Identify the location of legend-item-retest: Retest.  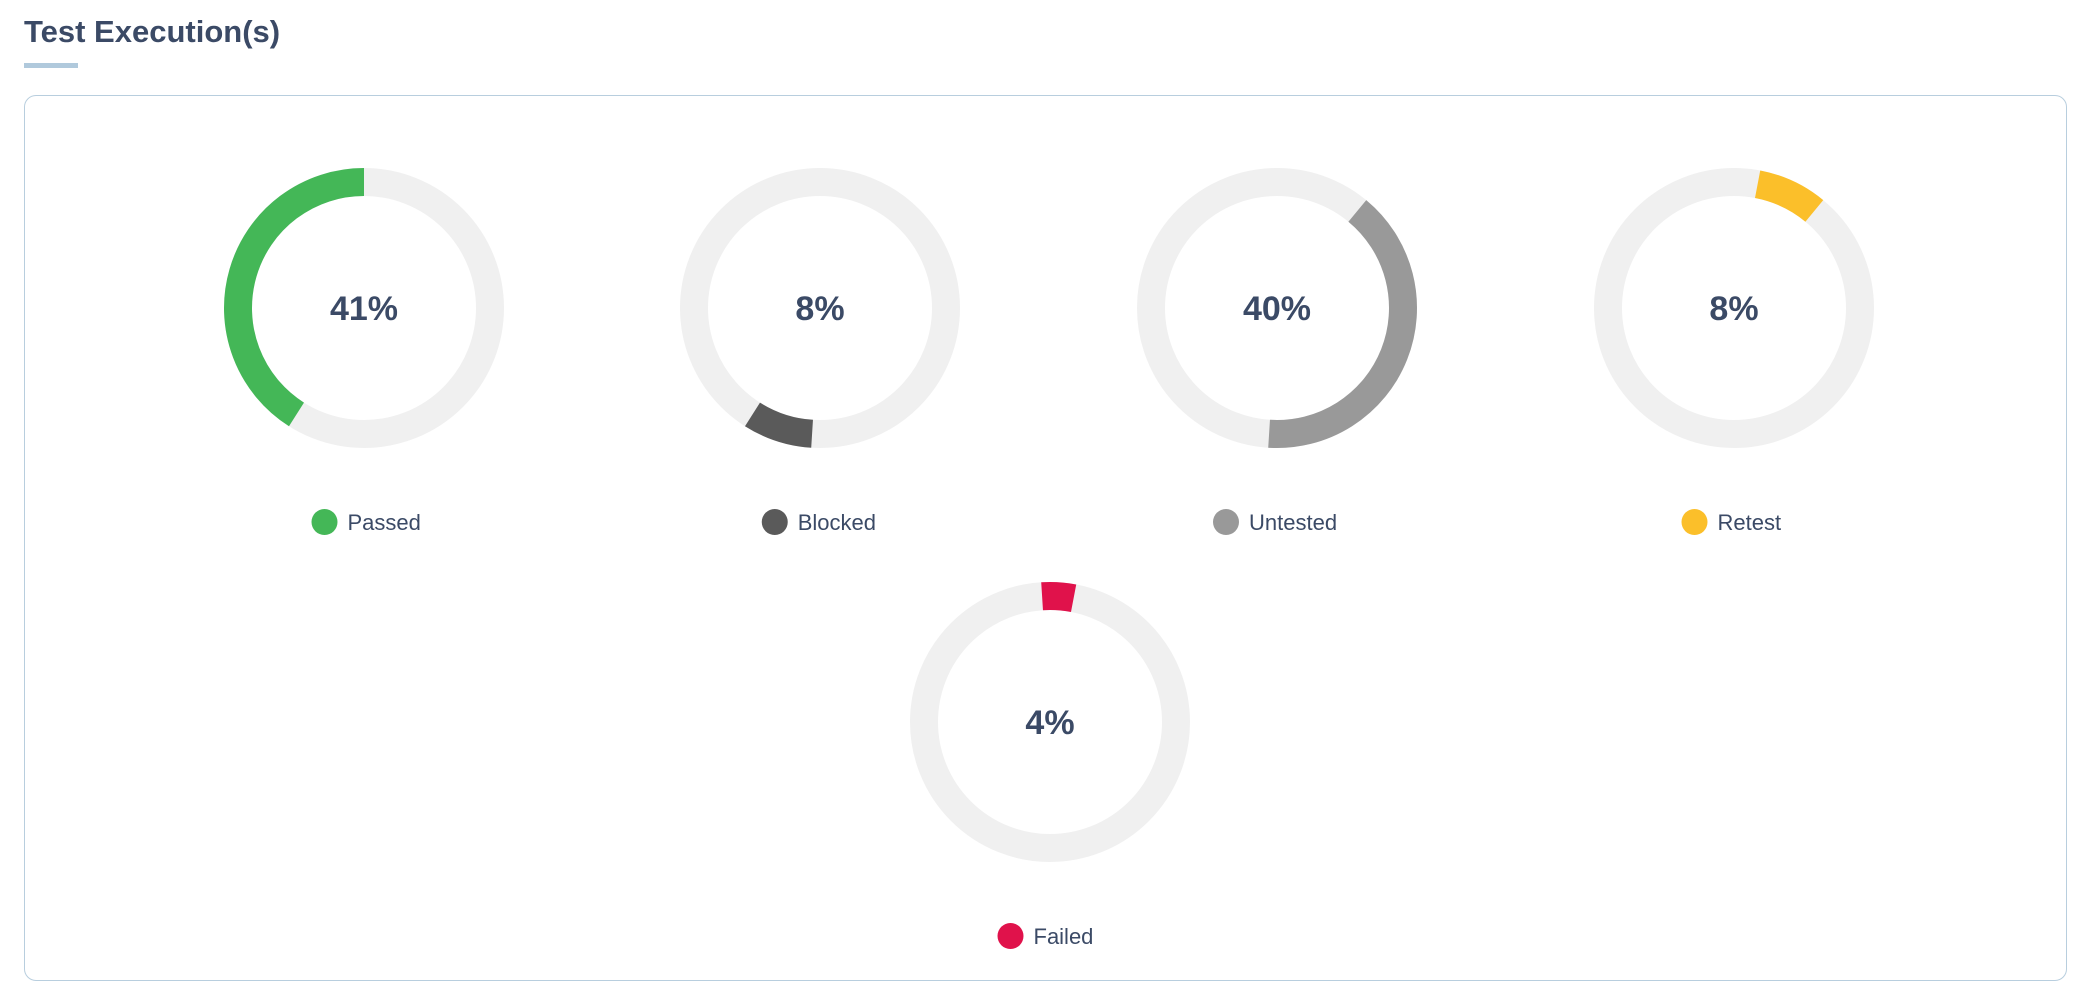
(1731, 522).